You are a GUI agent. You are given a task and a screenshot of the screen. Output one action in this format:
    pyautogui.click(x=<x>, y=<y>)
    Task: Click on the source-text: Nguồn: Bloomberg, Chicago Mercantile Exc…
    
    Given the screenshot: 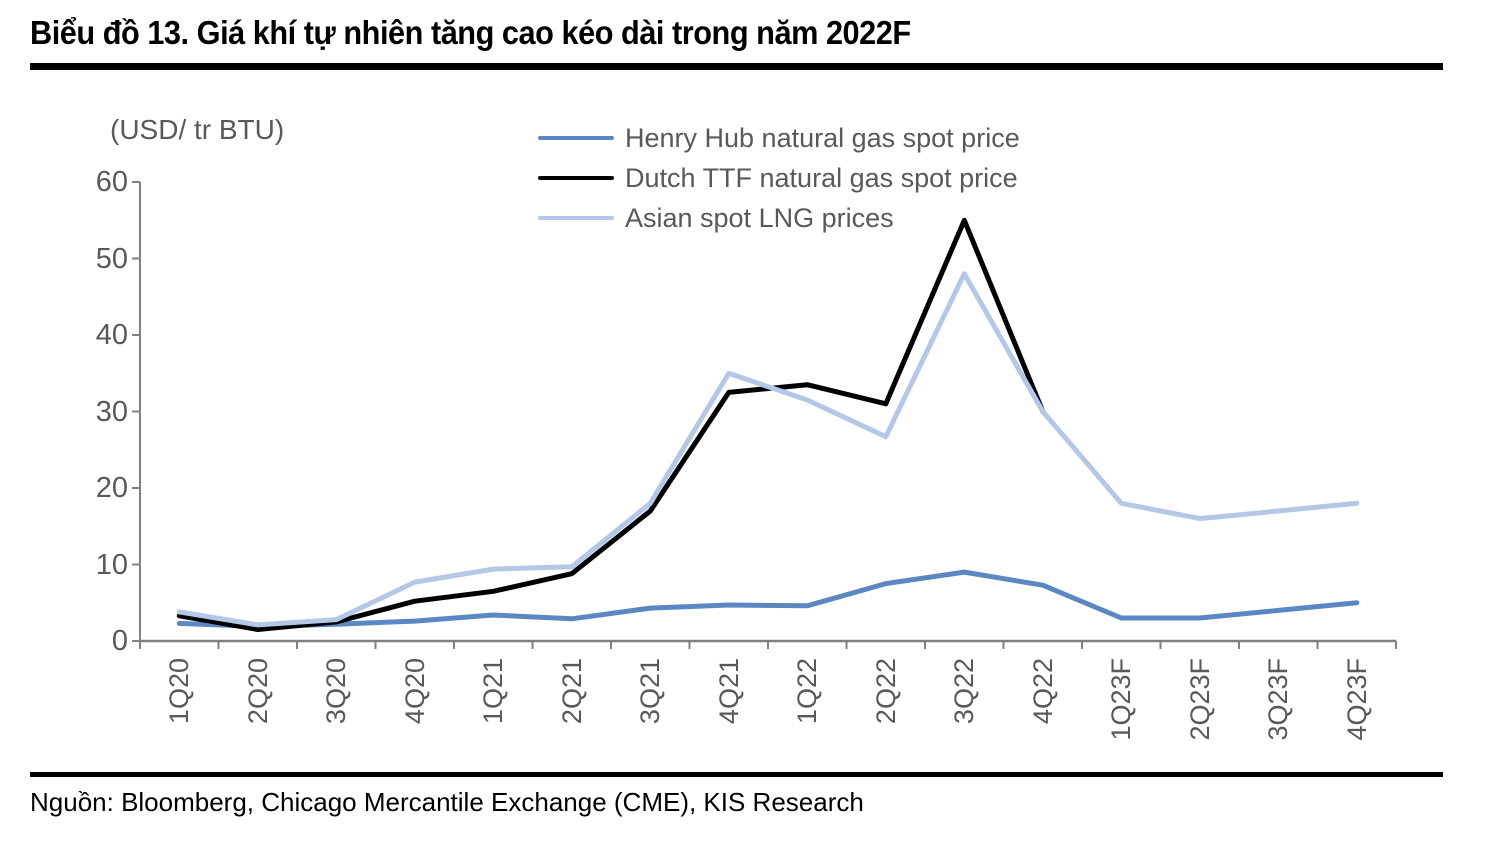 What is the action you would take?
    pyautogui.click(x=447, y=802)
    